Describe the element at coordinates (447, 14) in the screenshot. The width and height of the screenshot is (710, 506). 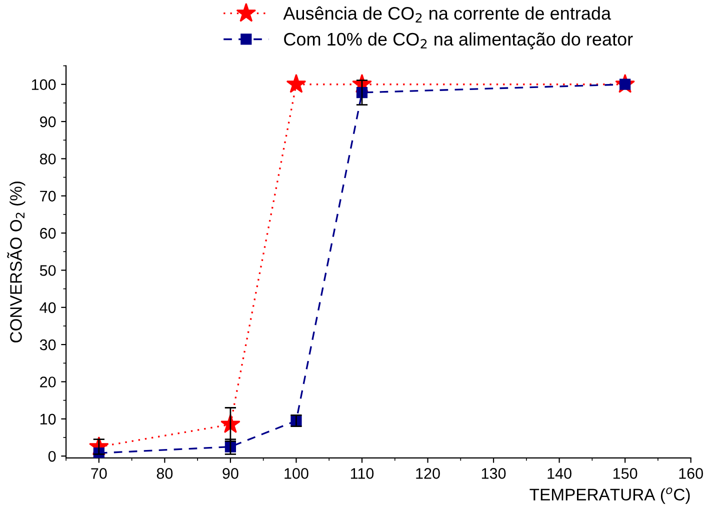
I see `legend-label: Ausência de CO$_{2}$ na corrente de entrada` at that location.